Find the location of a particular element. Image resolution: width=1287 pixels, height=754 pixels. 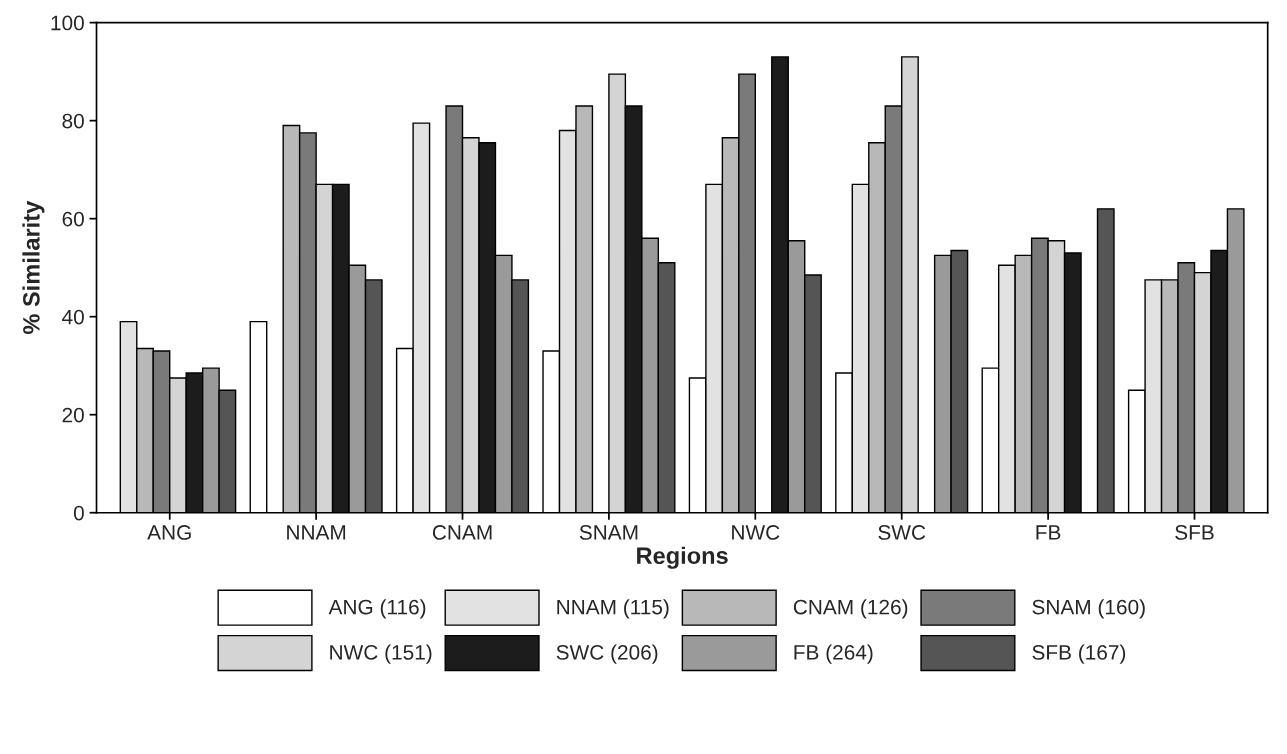

y-tick-label: 20 is located at coordinates (73, 415).